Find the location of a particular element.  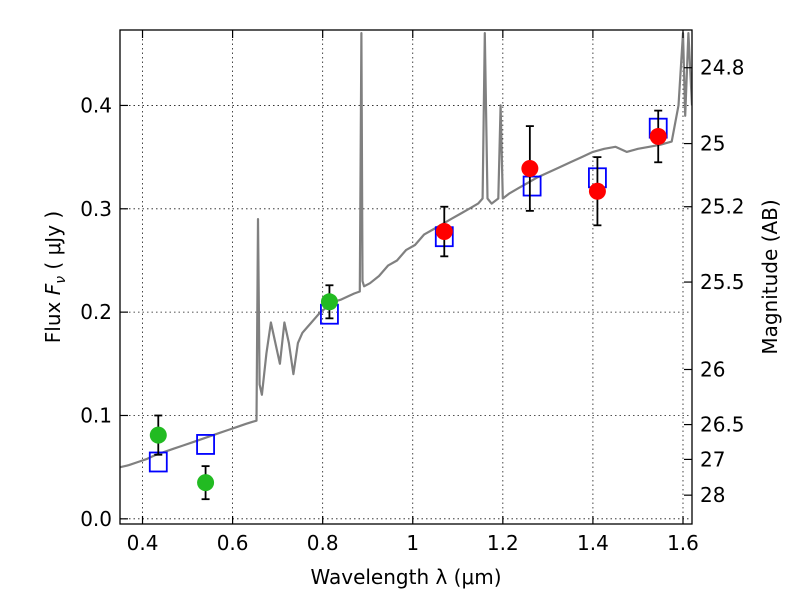

x-tick-label: 0.8 is located at coordinates (323, 543).